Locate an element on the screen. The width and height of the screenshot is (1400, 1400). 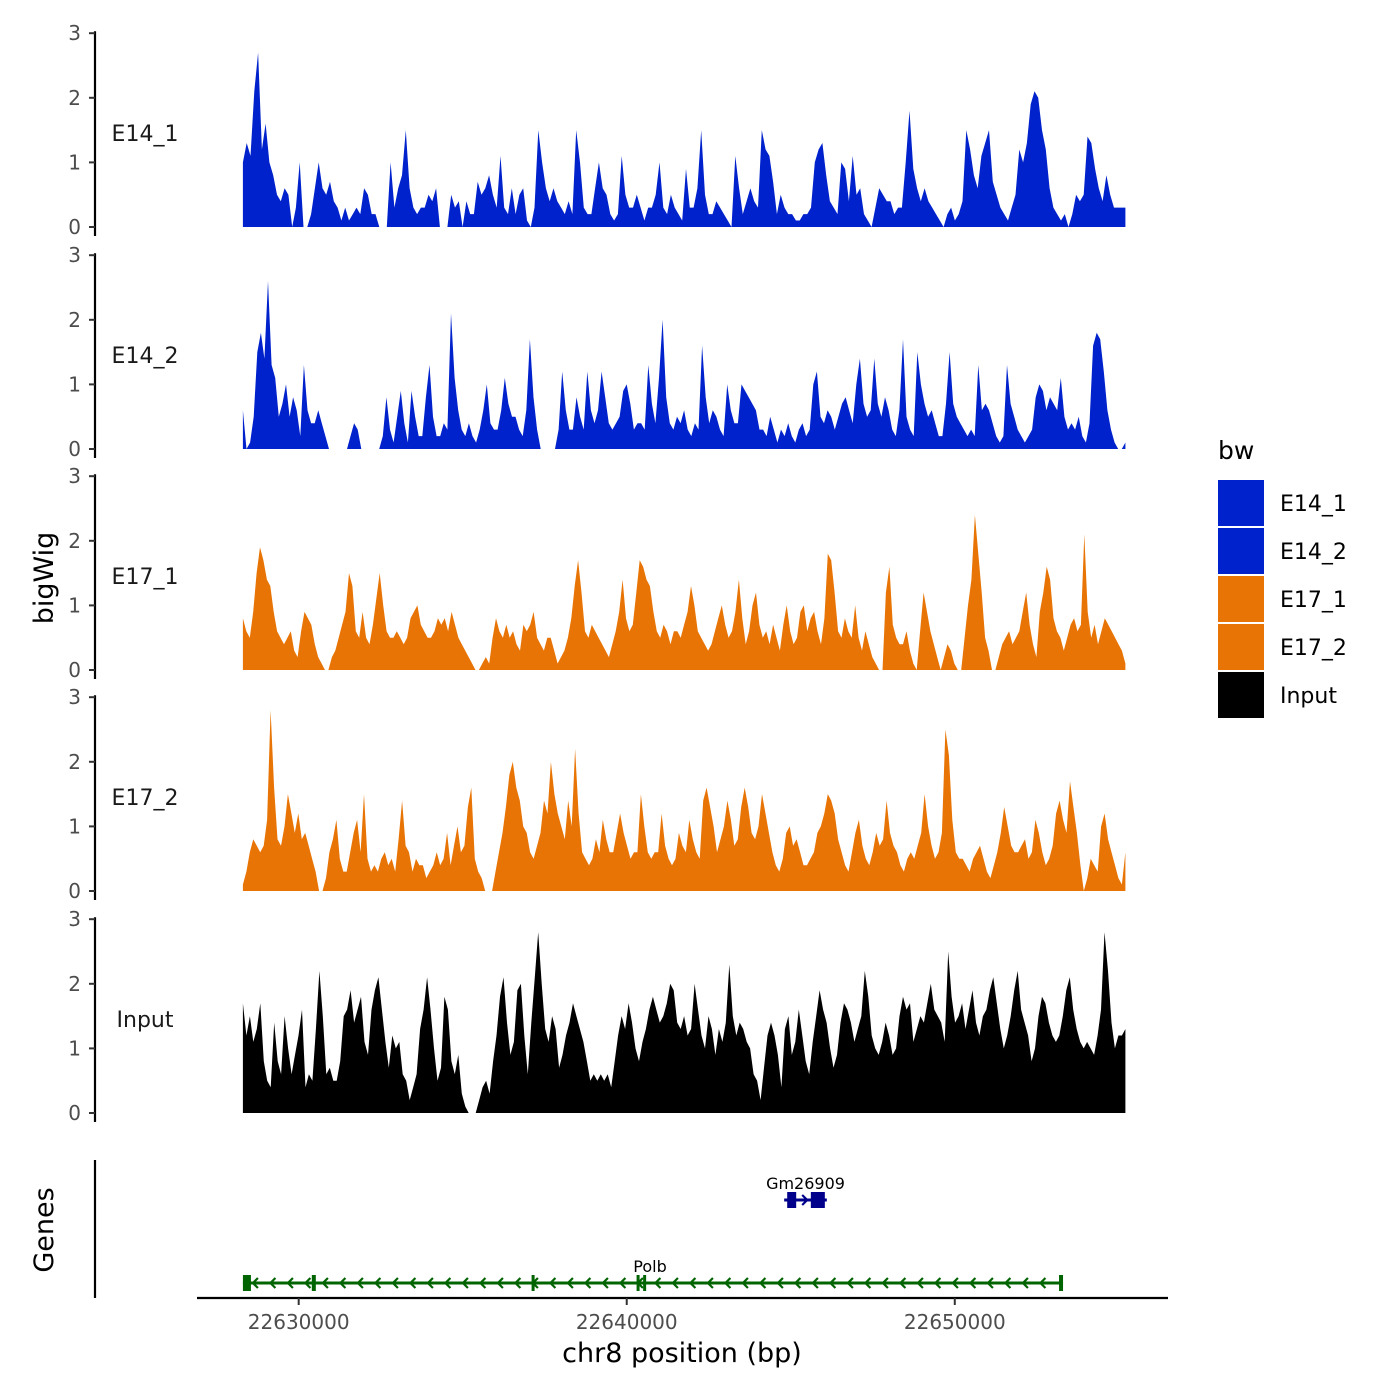
legend-label: E17_2 is located at coordinates (1313, 648).